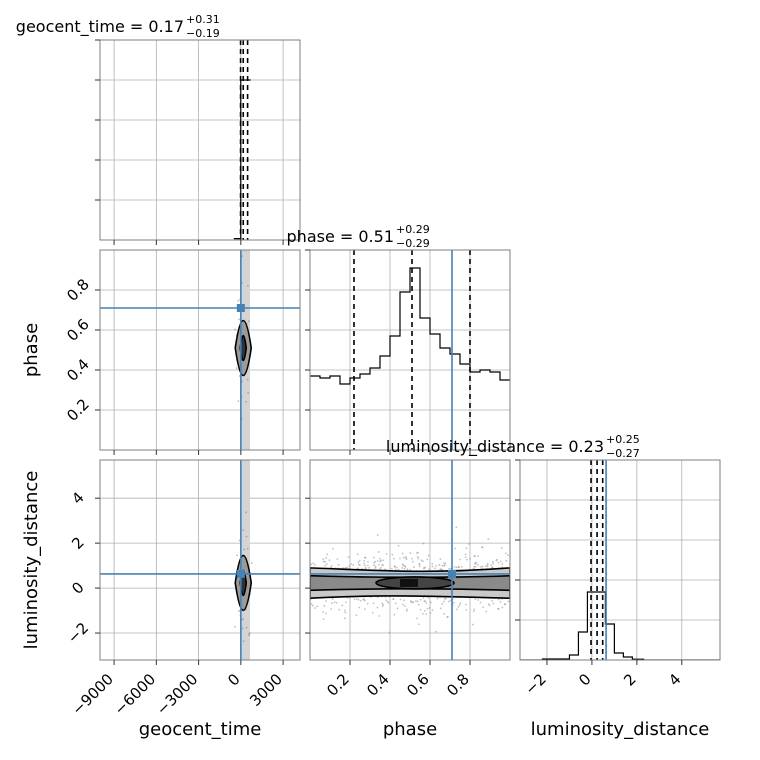 The image size is (760, 760). What do you see at coordinates (408, 352) in the screenshot?
I see `panel-phase-vs-phase` at bounding box center [408, 352].